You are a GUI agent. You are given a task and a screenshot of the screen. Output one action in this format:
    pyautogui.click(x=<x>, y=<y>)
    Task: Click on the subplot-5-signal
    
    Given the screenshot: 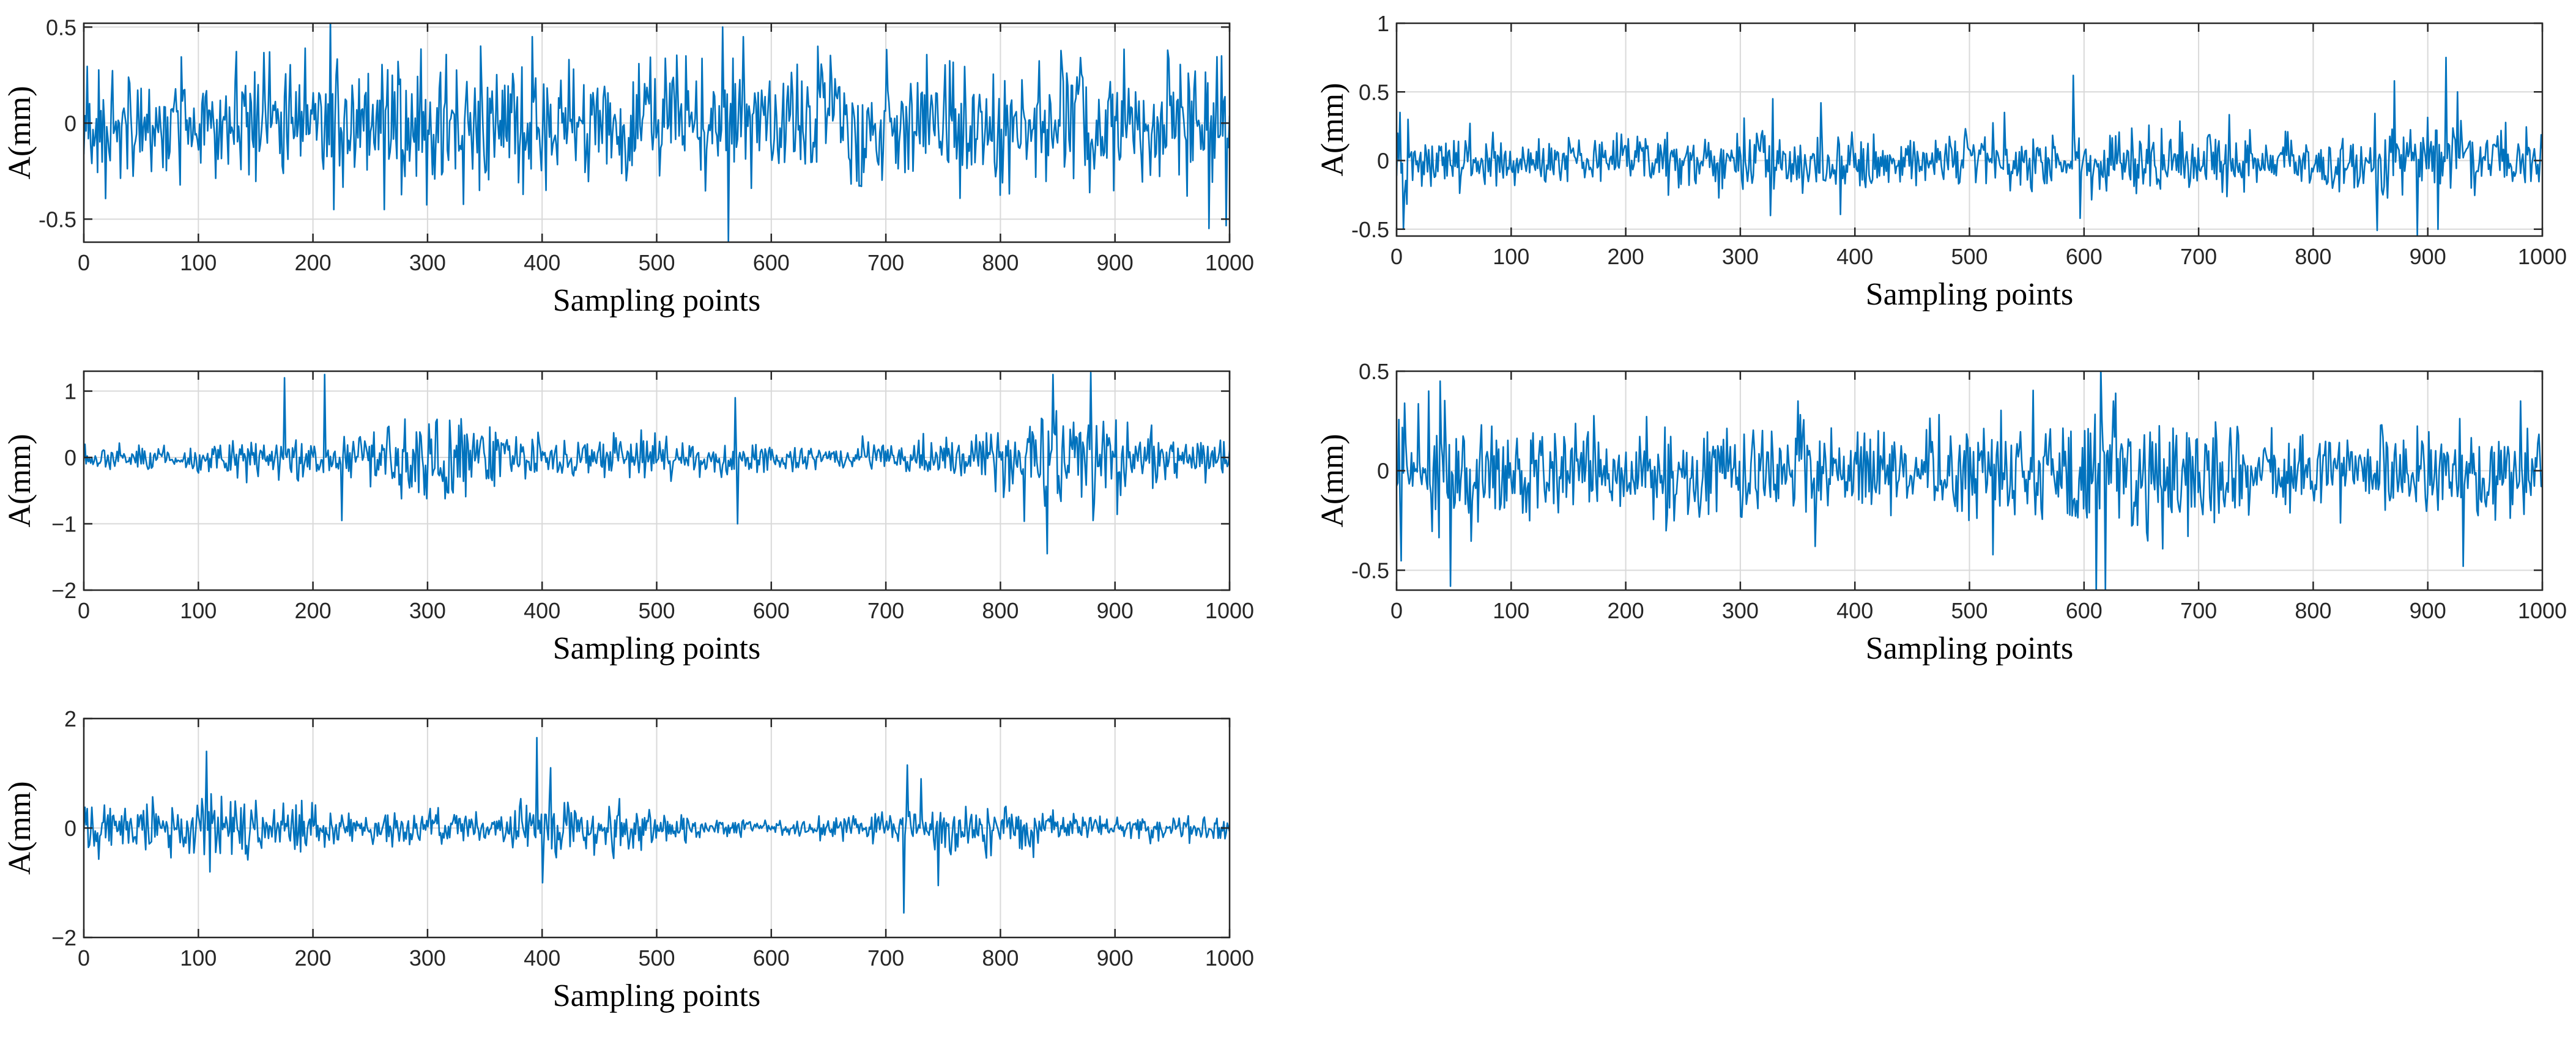 What is the action you would take?
    pyautogui.click(x=657, y=825)
    